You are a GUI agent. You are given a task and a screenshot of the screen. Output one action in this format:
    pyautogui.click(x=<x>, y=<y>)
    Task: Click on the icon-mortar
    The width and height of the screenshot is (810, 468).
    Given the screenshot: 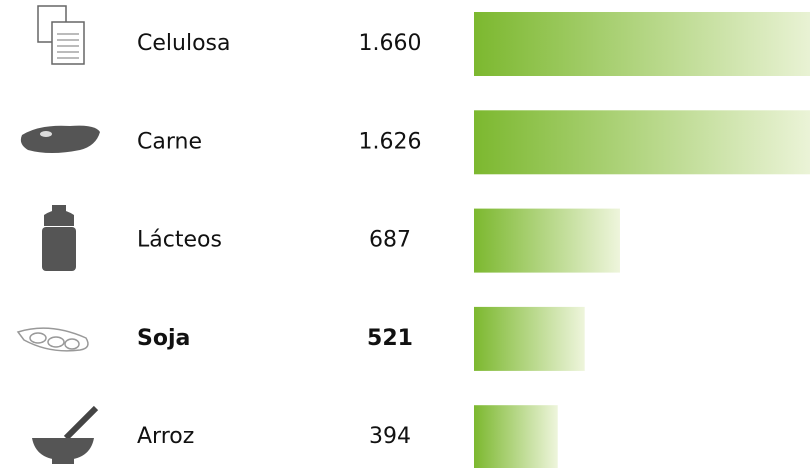 What is the action you would take?
    pyautogui.click(x=65, y=434)
    